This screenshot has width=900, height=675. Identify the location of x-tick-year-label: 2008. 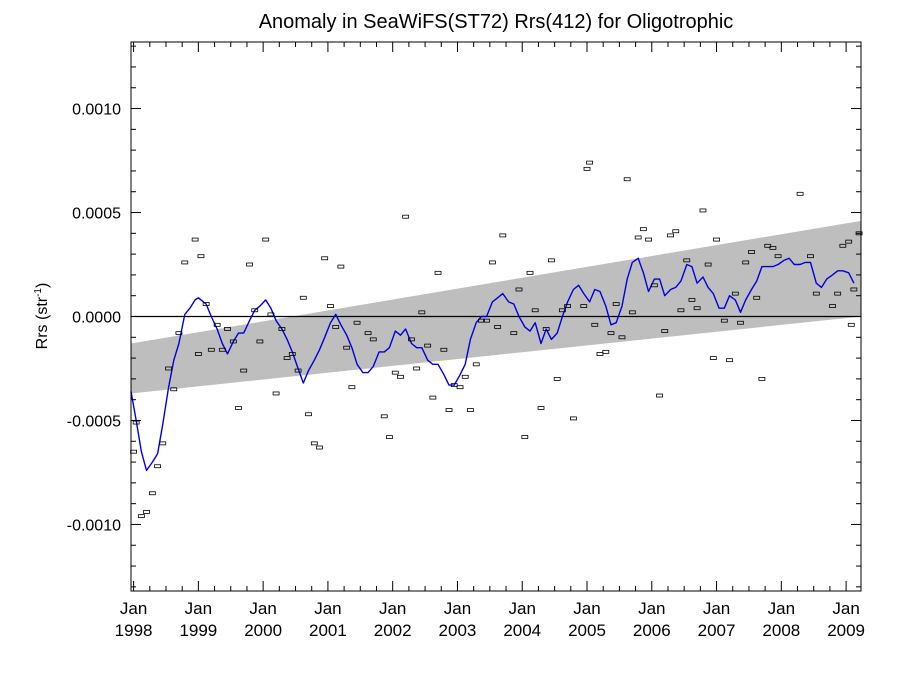
(781, 630).